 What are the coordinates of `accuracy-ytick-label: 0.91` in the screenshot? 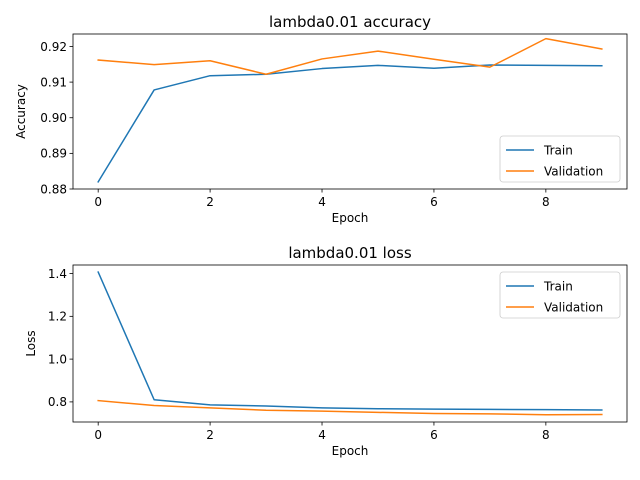 It's located at (53, 82).